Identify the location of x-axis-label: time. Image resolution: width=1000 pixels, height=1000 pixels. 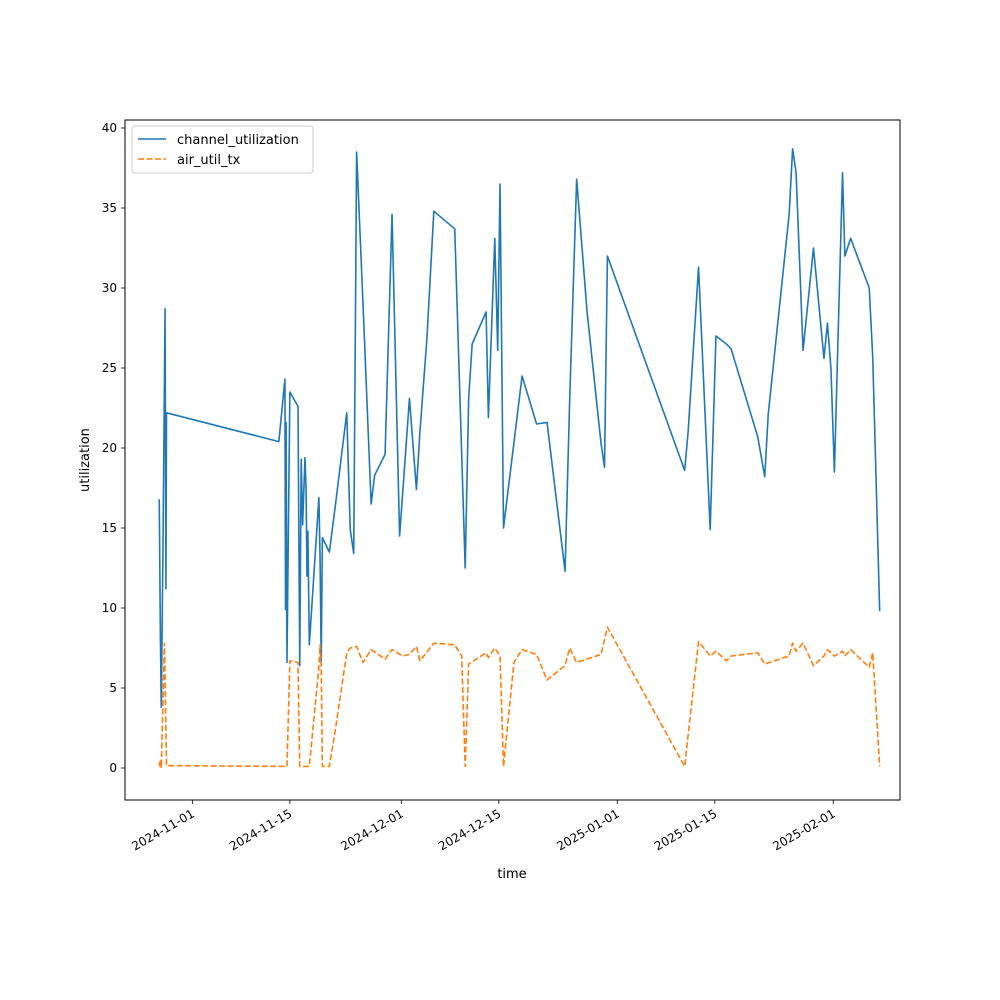
(511, 874).